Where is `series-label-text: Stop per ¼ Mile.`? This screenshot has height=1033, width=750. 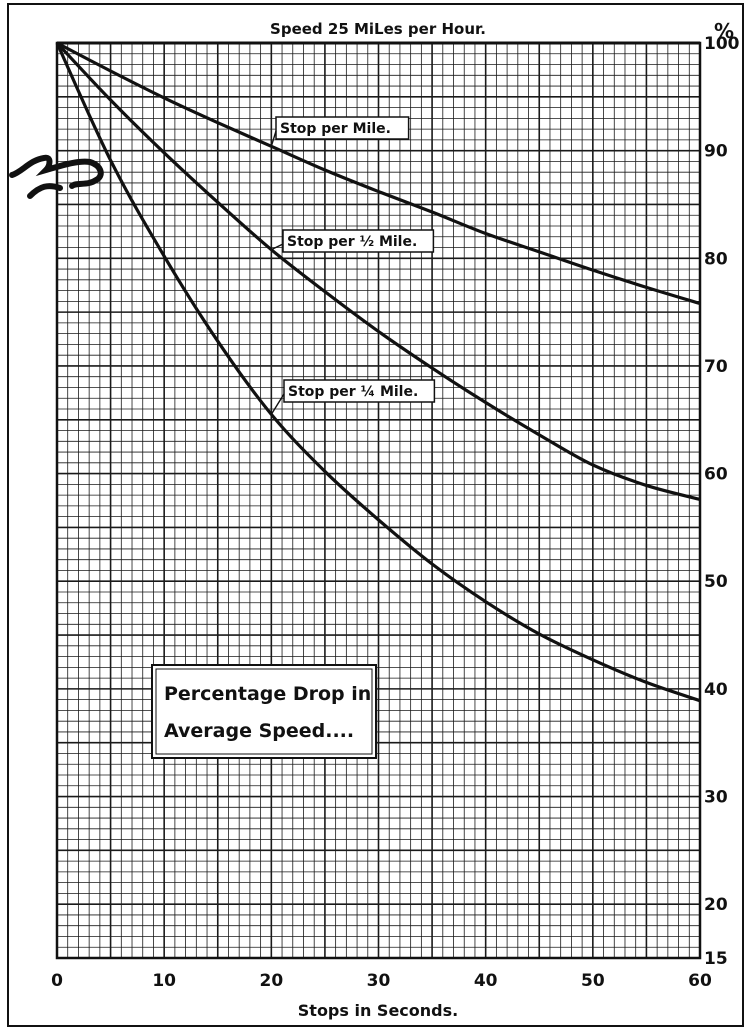 series-label-text: Stop per ¼ Mile. is located at coordinates (353, 392).